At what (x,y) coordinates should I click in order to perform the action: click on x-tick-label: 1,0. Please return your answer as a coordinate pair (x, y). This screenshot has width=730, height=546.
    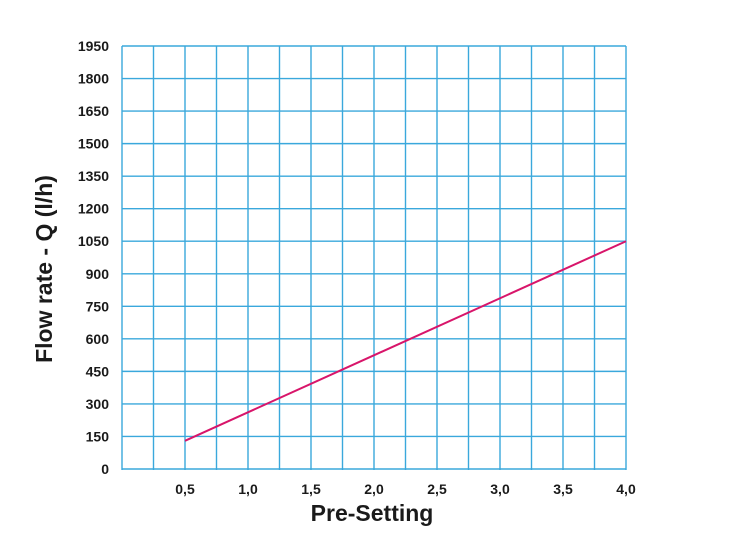
    Looking at the image, I should click on (248, 489).